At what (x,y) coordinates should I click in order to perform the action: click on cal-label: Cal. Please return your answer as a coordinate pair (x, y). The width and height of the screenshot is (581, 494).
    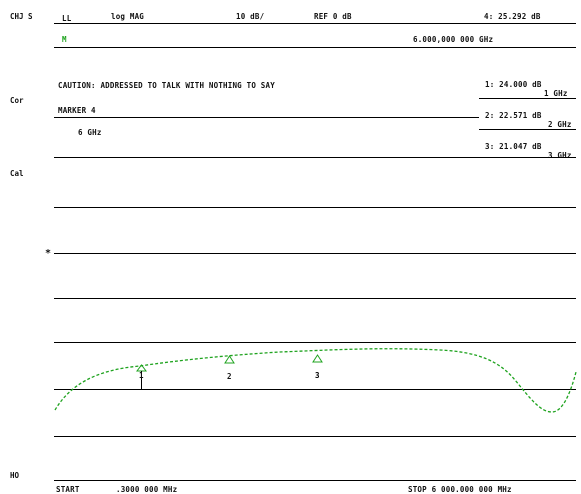
    Looking at the image, I should click on (17, 173).